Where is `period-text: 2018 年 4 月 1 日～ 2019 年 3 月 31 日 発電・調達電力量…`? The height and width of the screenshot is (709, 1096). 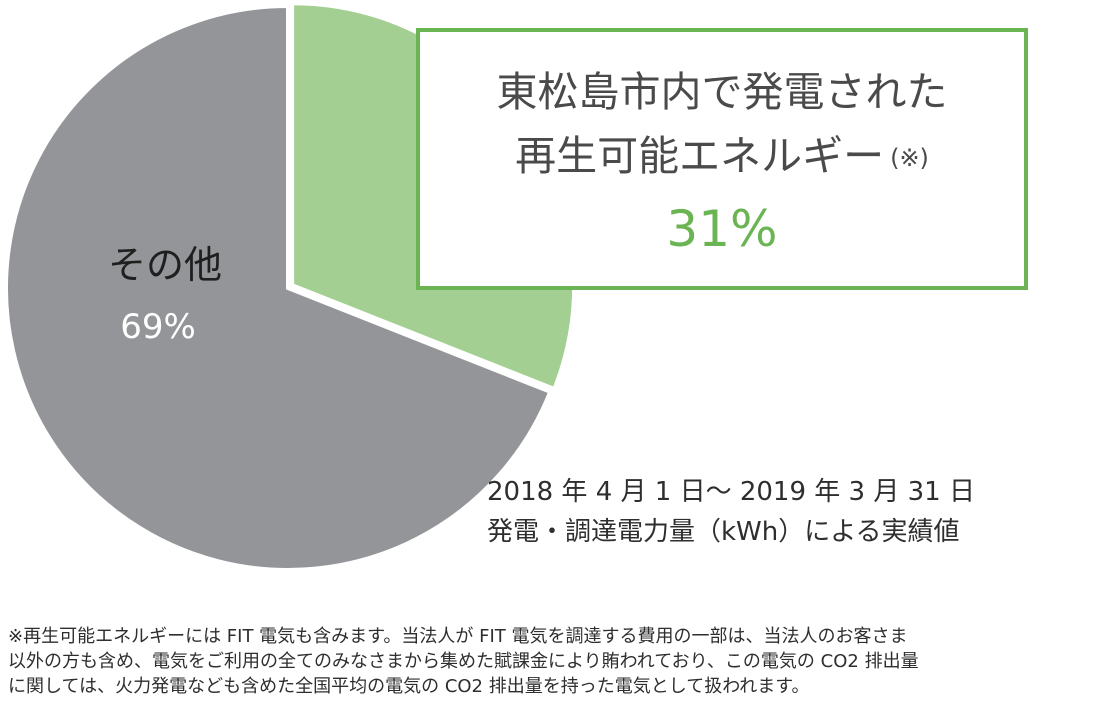
period-text: 2018 年 4 月 1 日～ 2019 年 3 月 31 日 発電・調達電力量… is located at coordinates (731, 512).